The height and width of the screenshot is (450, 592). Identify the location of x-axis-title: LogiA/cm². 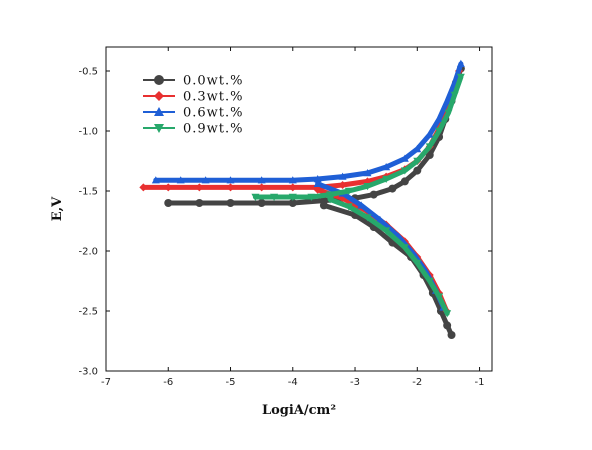
(299, 410).